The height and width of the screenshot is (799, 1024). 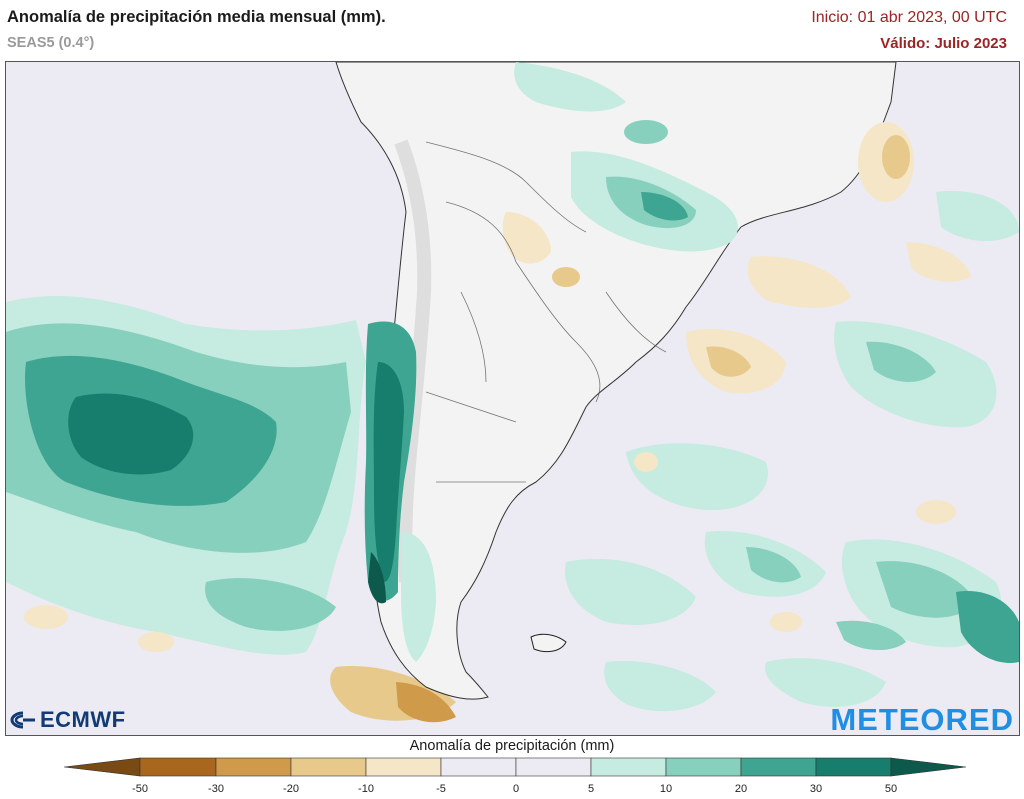 What do you see at coordinates (943, 43) in the screenshot?
I see `valid-period: Válido: Julio 2023` at bounding box center [943, 43].